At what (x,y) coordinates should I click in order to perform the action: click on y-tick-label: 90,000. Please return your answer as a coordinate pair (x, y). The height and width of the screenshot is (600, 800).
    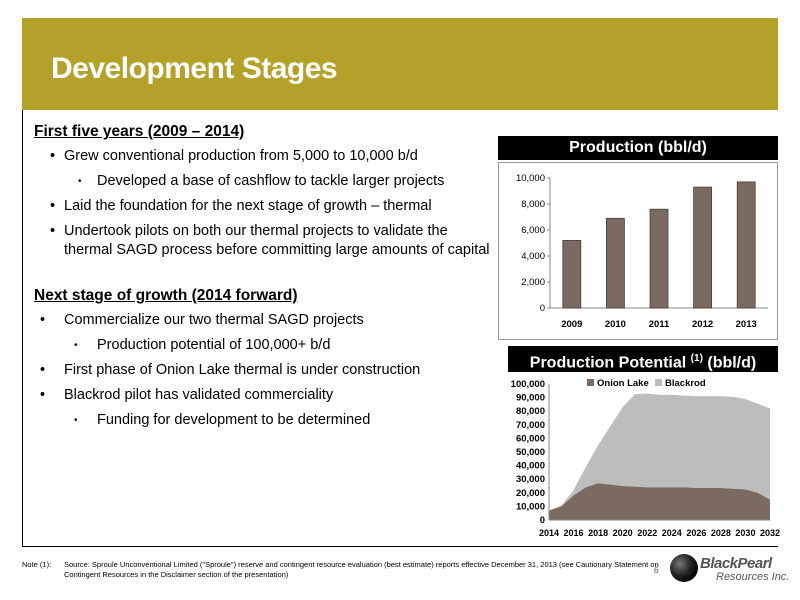
    Looking at the image, I should click on (530, 398).